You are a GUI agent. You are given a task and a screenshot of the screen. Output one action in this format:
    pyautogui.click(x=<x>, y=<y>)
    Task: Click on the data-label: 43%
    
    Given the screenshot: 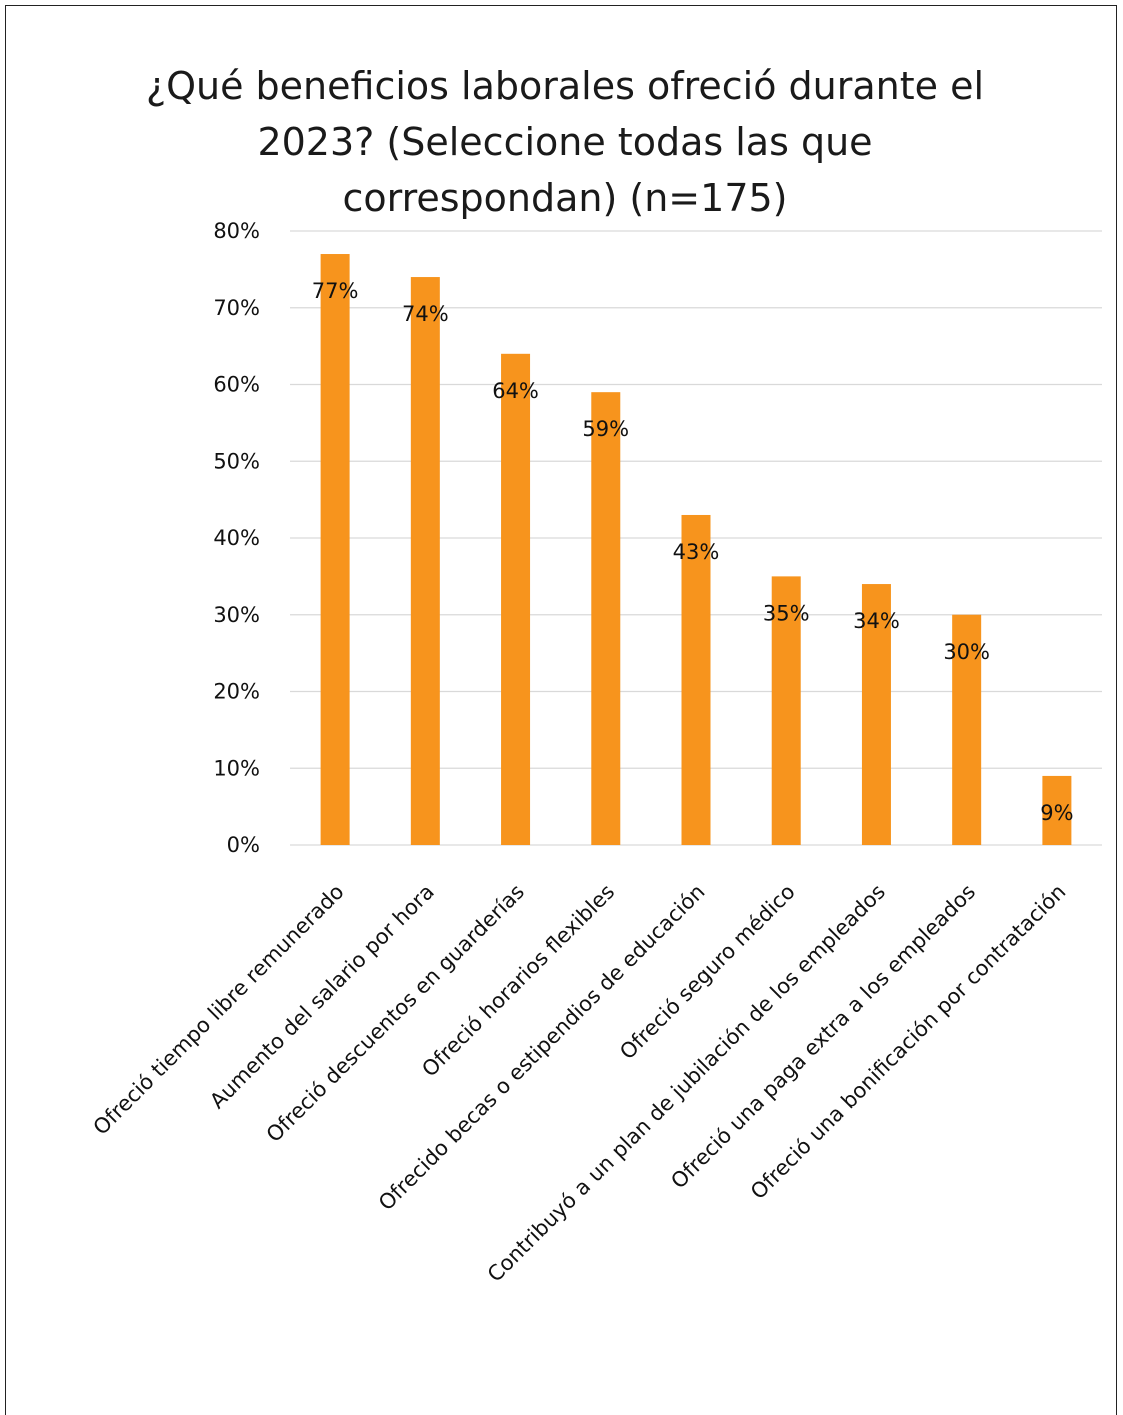 What is the action you would take?
    pyautogui.click(x=696, y=552)
    